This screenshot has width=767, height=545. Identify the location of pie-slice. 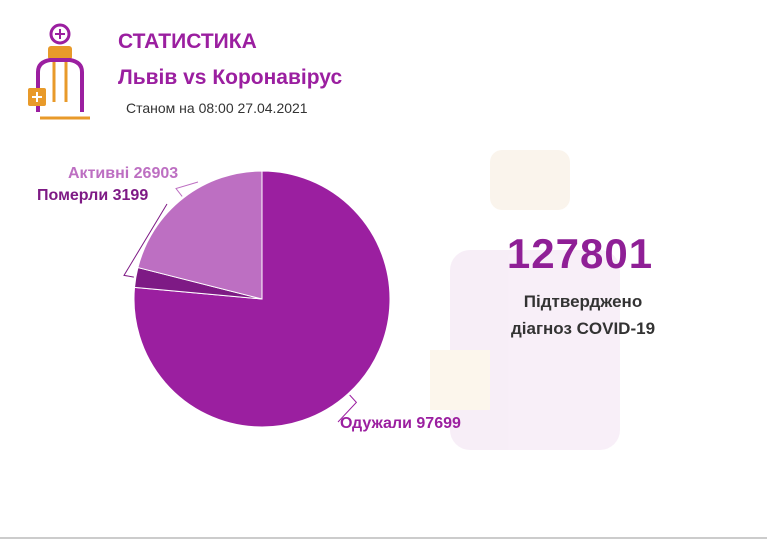
(200, 235).